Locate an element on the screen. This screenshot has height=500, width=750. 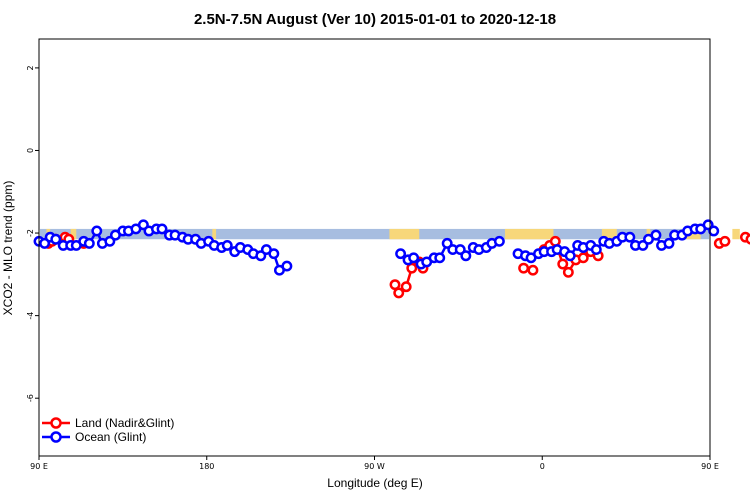
legend: Land (Nadir&Glint) Ocean (Glint) is located at coordinates (108, 430).